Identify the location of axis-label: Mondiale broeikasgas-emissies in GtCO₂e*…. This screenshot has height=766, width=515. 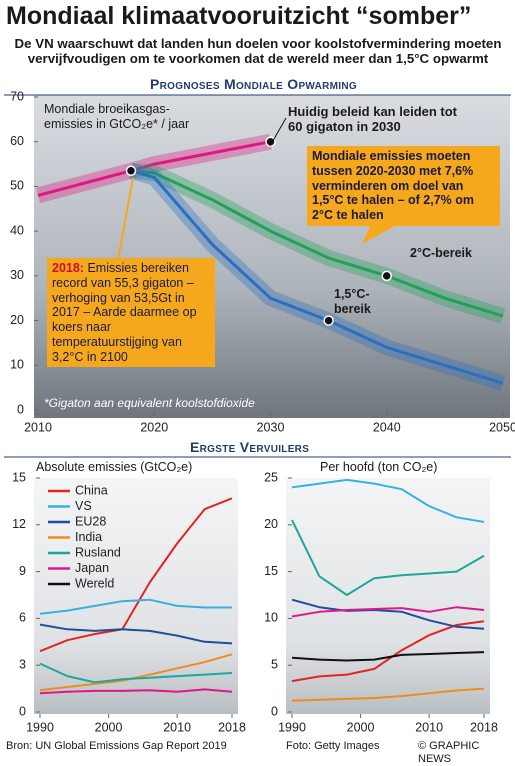
(117, 116).